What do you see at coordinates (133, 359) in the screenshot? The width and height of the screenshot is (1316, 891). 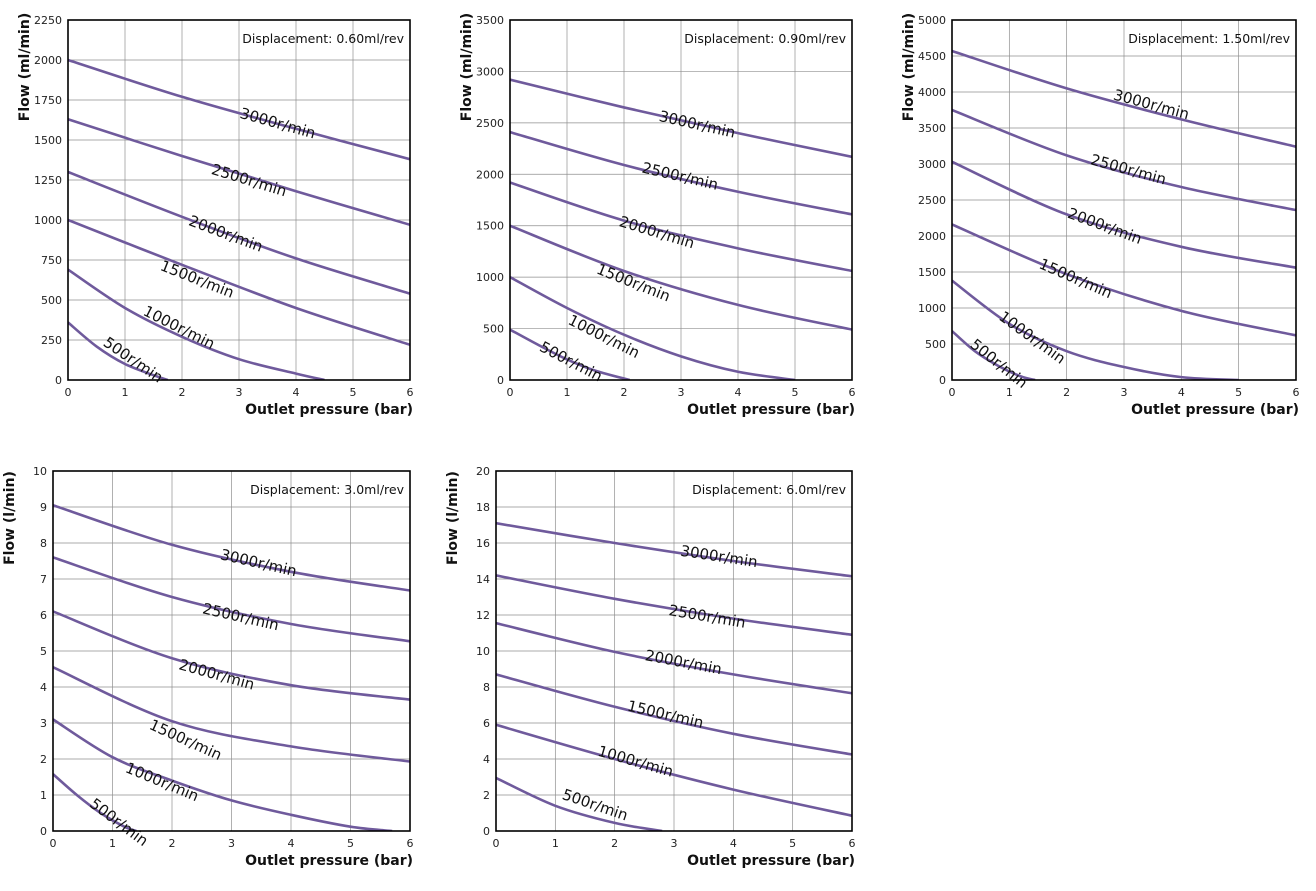 I see `series-label: 500r/min` at bounding box center [133, 359].